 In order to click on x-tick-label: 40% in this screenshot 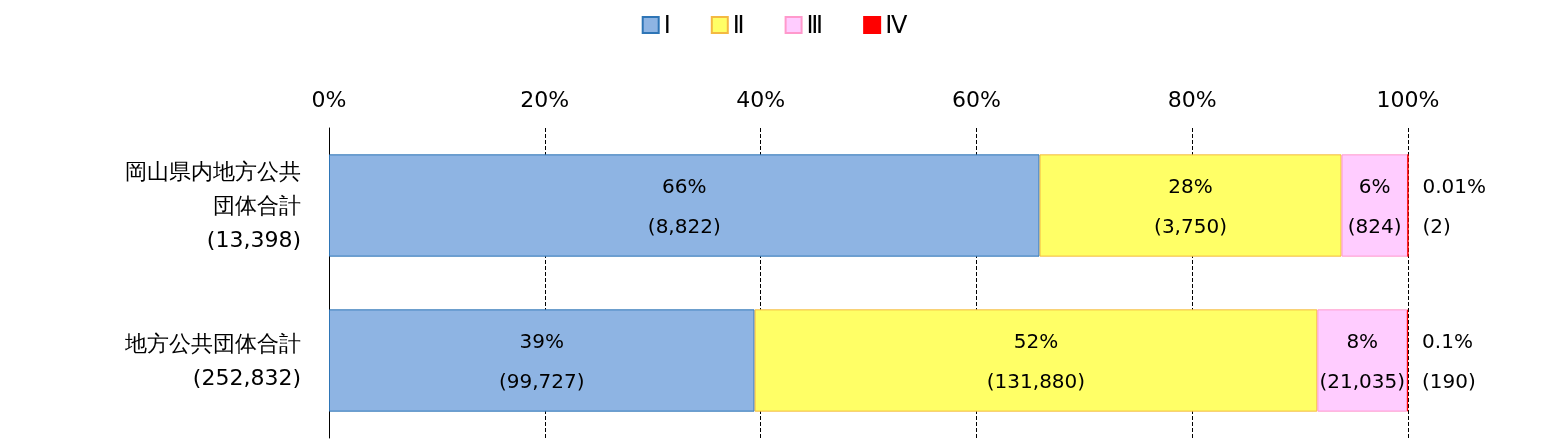, I will do `click(761, 99)`.